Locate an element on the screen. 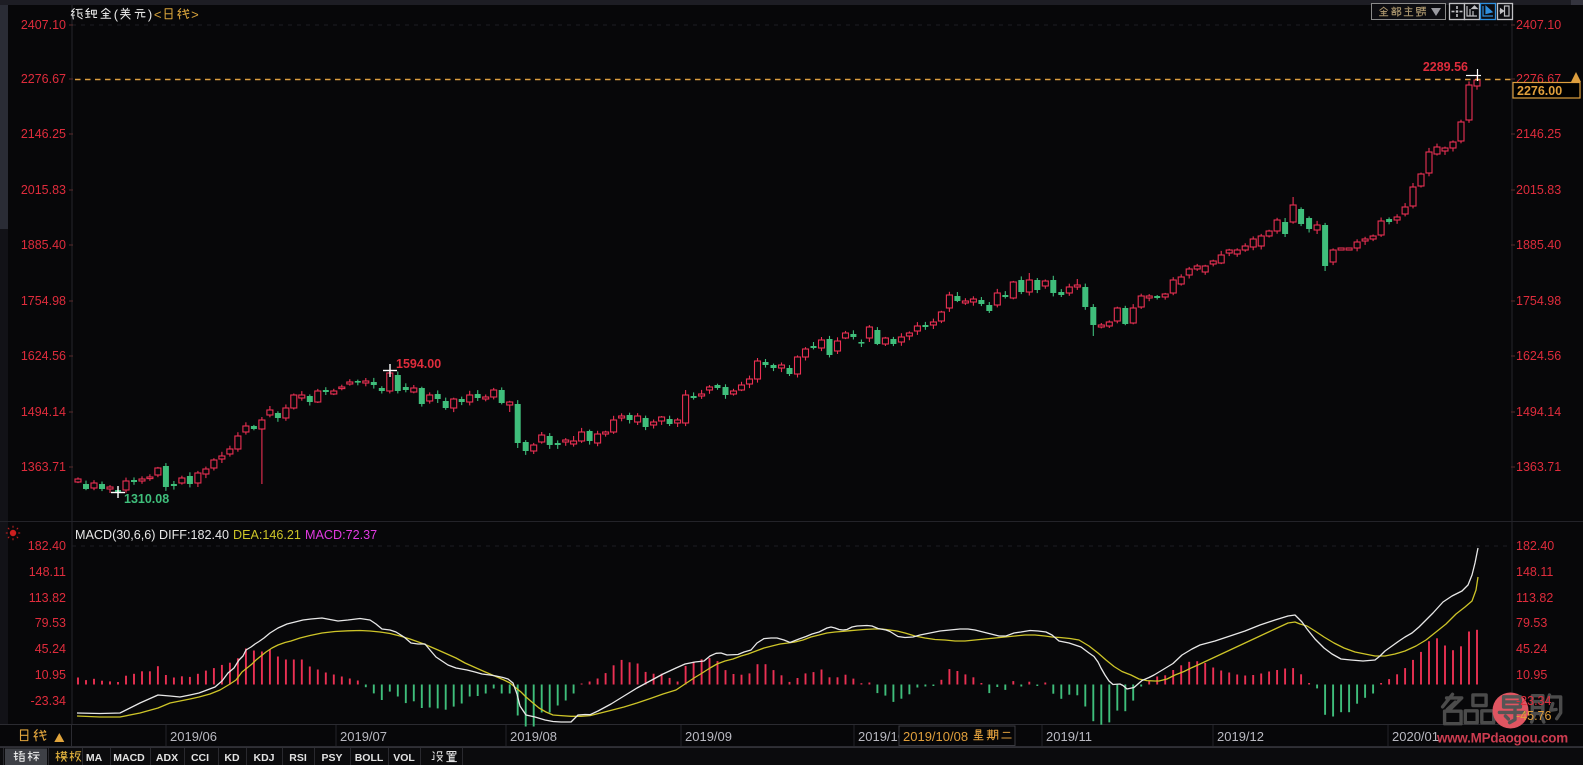  svg-text: 2276.67 is located at coordinates (43, 79).